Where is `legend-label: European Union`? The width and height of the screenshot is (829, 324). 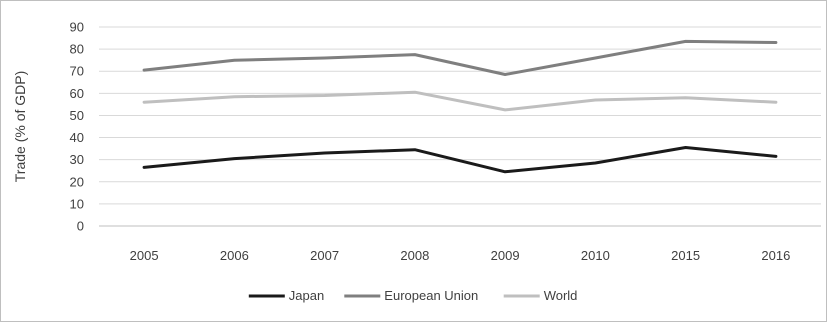
legend-label: European Union is located at coordinates (431, 295).